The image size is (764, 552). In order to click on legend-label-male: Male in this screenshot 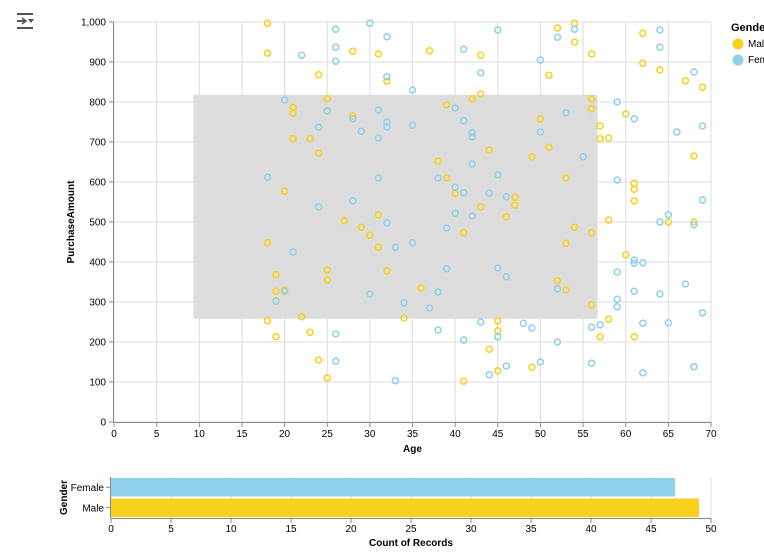, I will do `click(756, 44)`.